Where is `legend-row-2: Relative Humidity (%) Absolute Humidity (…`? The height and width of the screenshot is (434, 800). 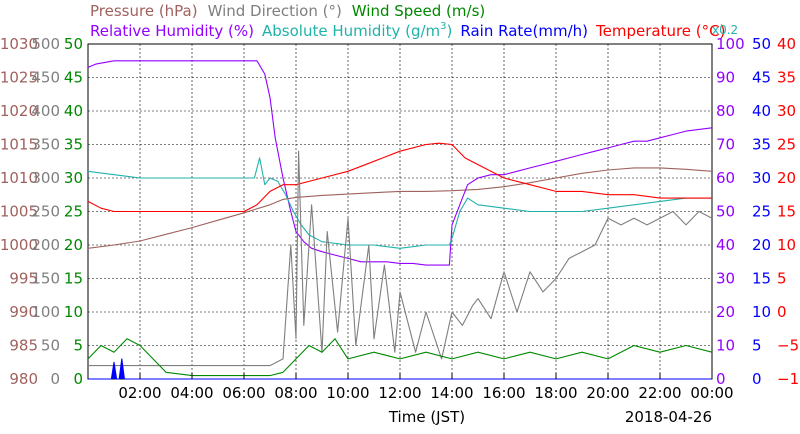 legend-row-2: Relative Humidity (%) Absolute Humidity (… is located at coordinates (414, 30).